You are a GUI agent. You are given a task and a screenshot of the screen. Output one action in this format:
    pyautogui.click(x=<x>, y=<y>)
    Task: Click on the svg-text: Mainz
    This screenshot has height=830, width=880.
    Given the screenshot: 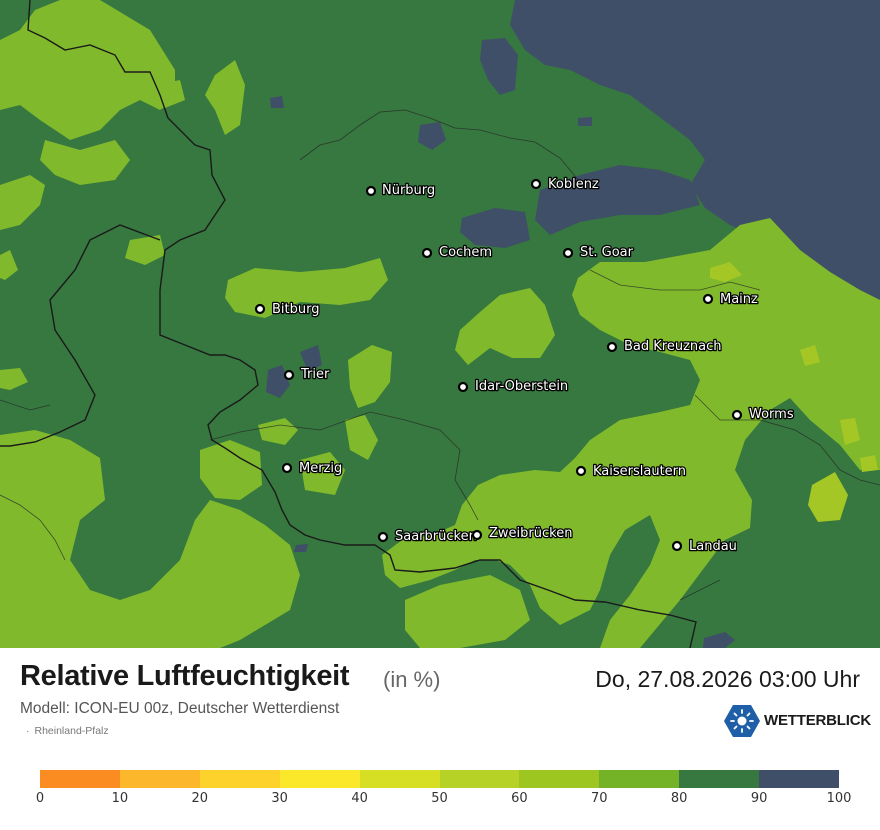 What is the action you would take?
    pyautogui.click(x=739, y=299)
    